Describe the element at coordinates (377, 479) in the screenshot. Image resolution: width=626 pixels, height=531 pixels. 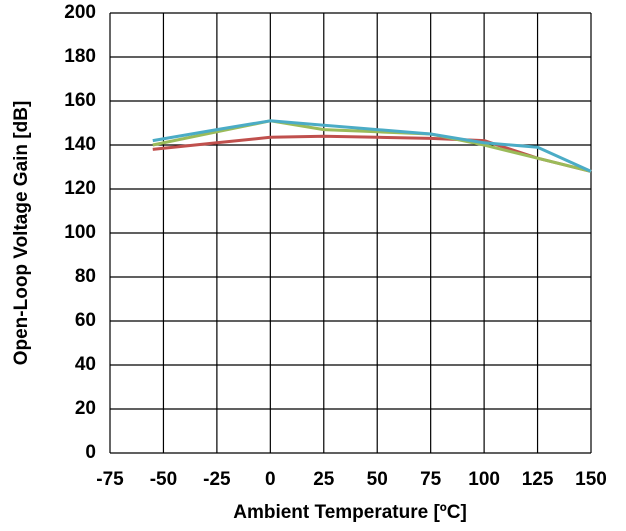
I see `x-tick-label: 50` at that location.